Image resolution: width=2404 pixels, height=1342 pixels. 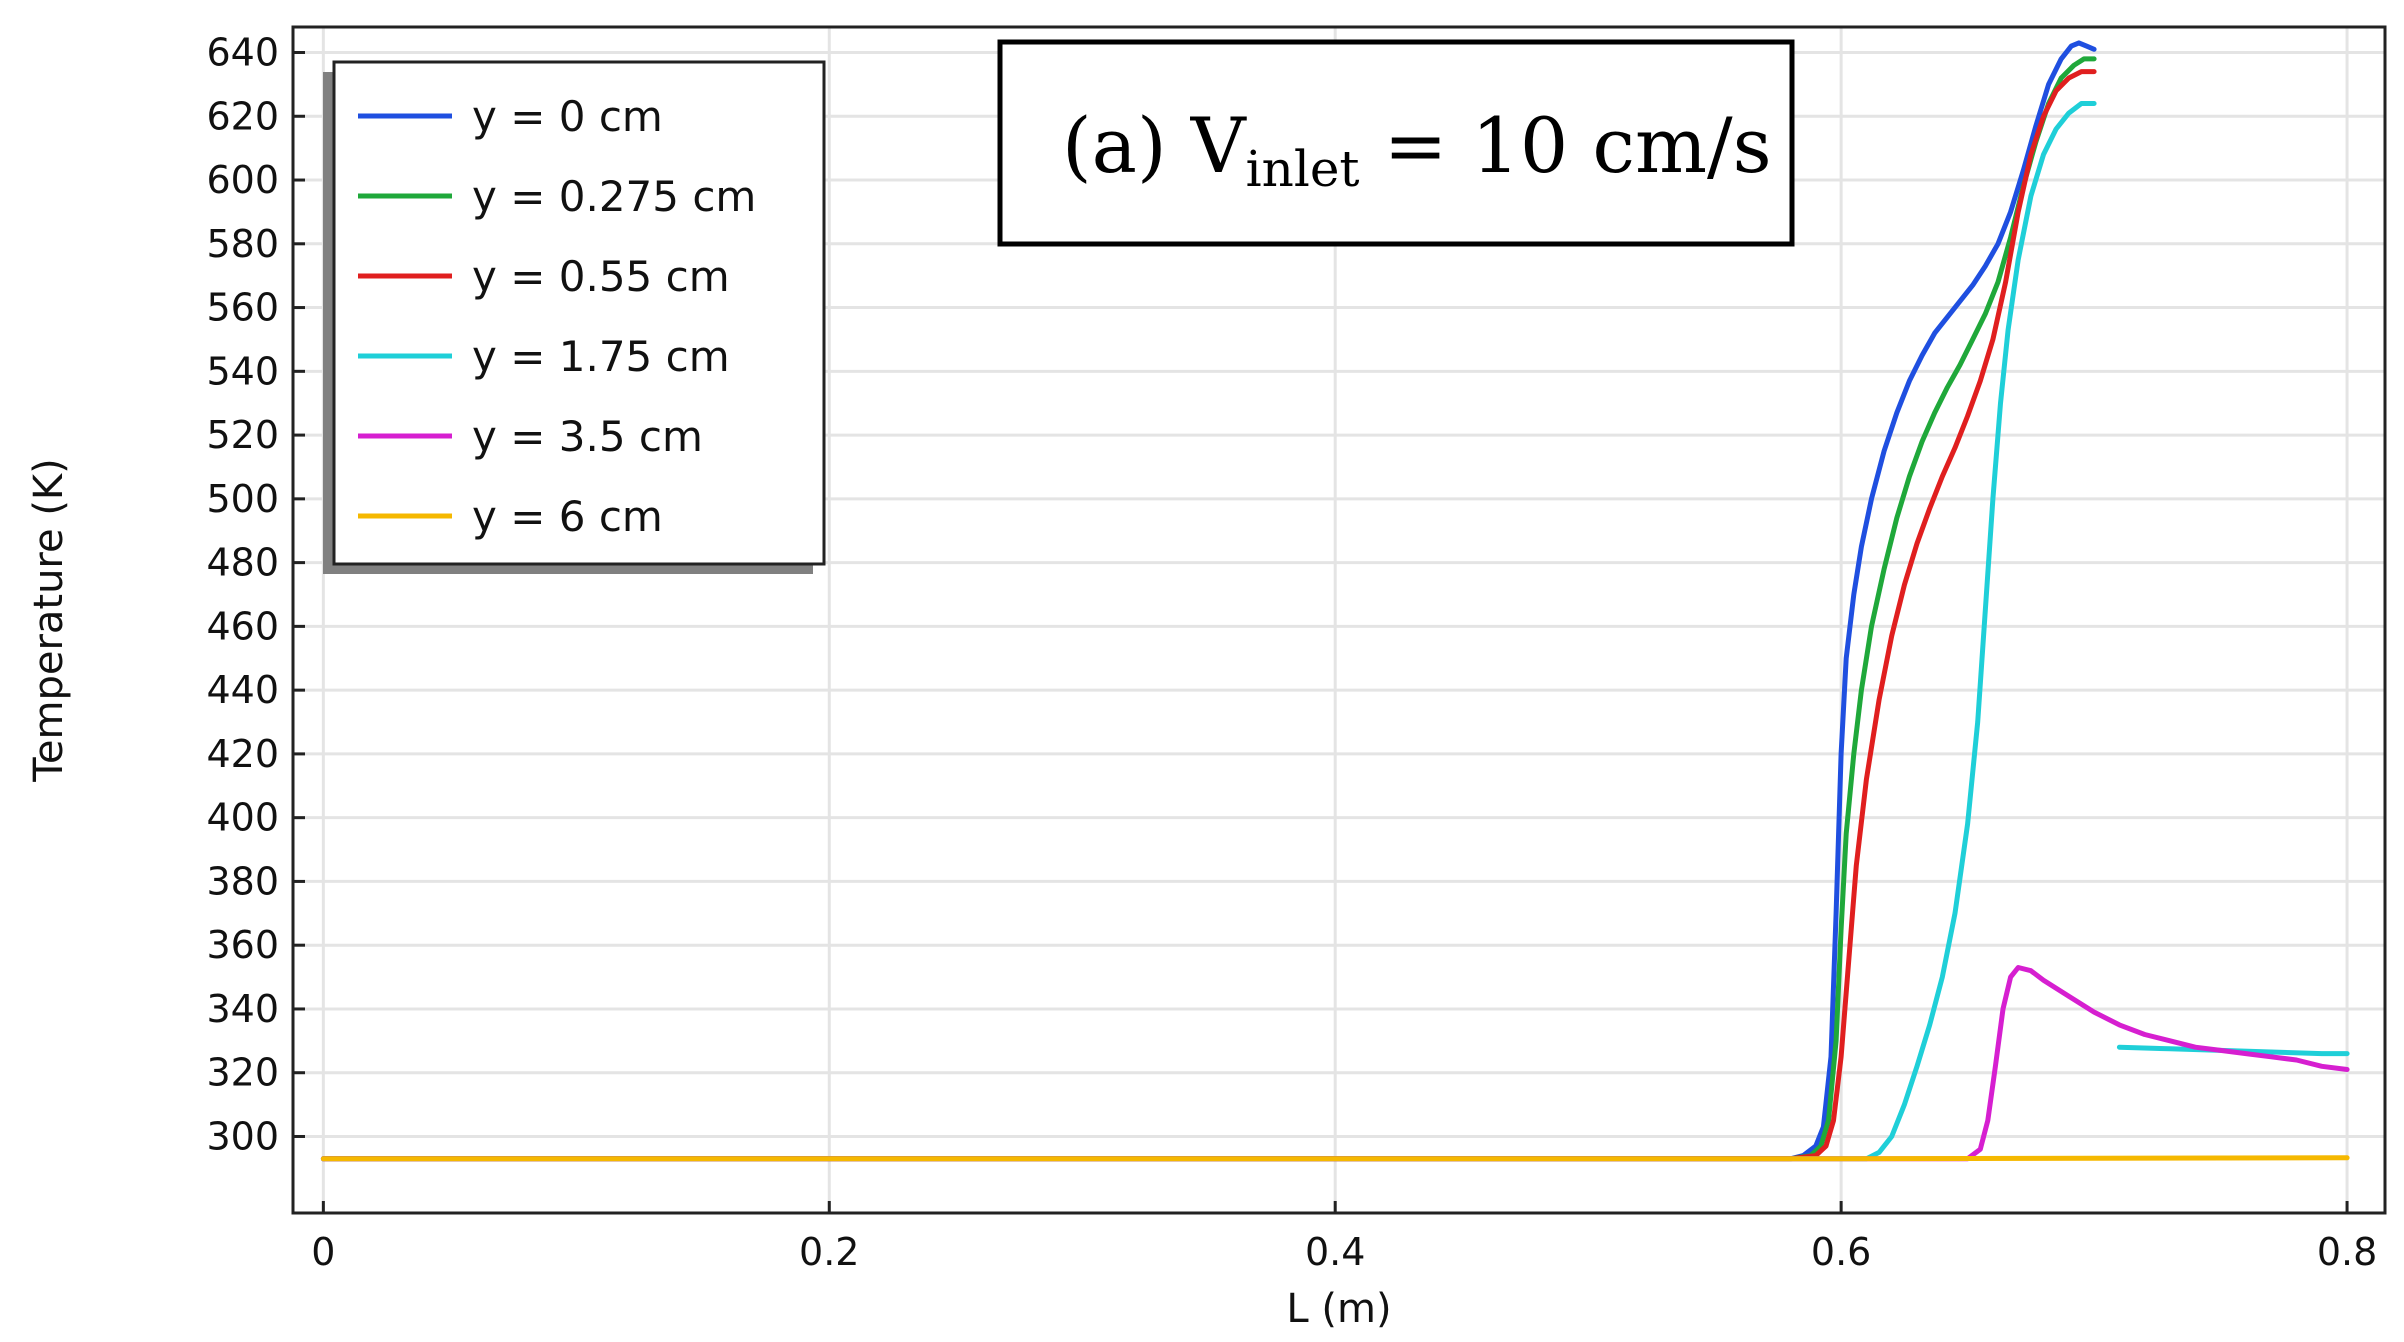 I want to click on x-axis-label: L (m), so click(x=1338, y=1309).